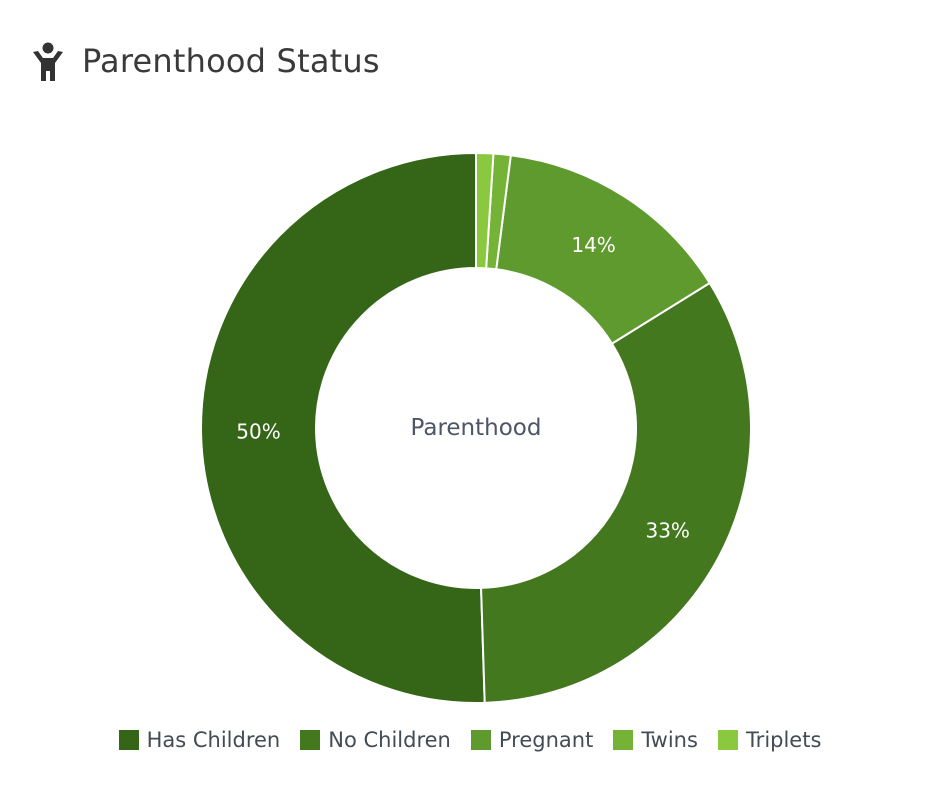 The height and width of the screenshot is (794, 940). I want to click on legend-item-pregnant: Pregnant, so click(532, 740).